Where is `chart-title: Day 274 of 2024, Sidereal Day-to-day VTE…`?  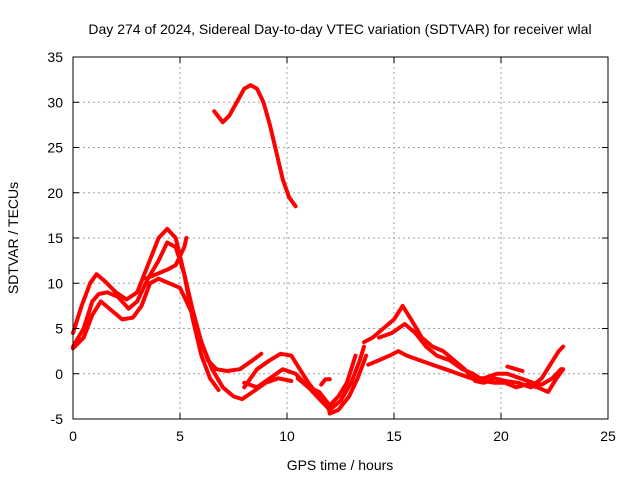 chart-title: Day 274 of 2024, Sidereal Day-to-day VTE… is located at coordinates (339, 29).